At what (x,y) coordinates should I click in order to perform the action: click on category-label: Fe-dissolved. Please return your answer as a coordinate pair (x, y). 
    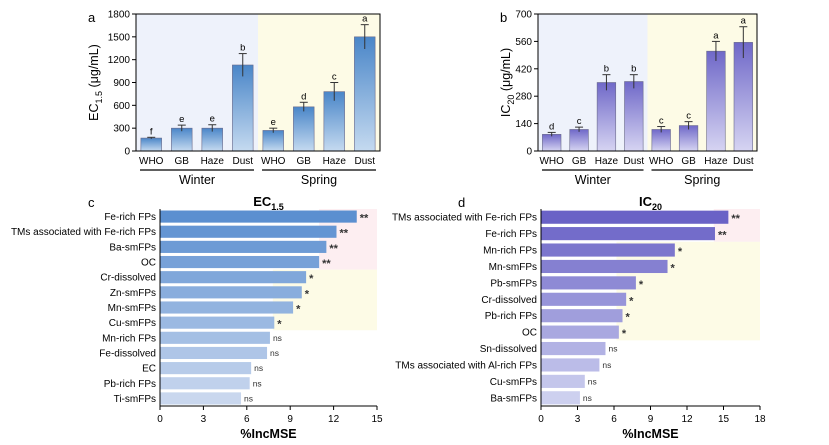
    Looking at the image, I should click on (127, 353).